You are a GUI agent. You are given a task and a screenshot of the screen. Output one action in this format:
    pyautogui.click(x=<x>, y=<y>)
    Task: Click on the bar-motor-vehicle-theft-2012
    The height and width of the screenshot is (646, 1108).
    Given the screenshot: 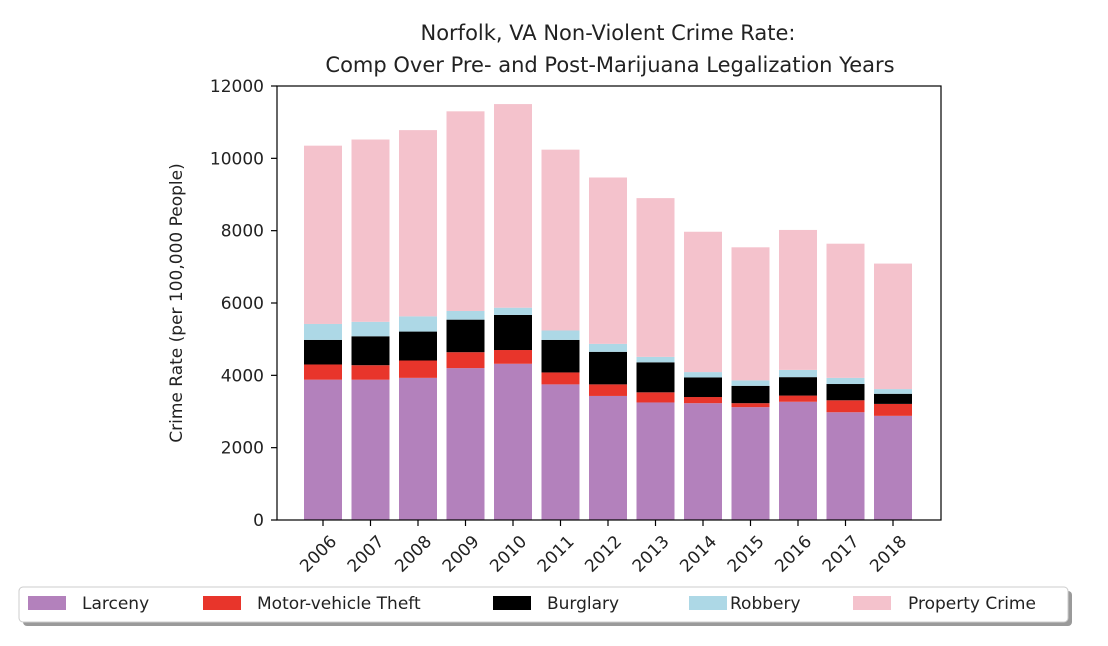 What is the action you would take?
    pyautogui.click(x=608, y=390)
    